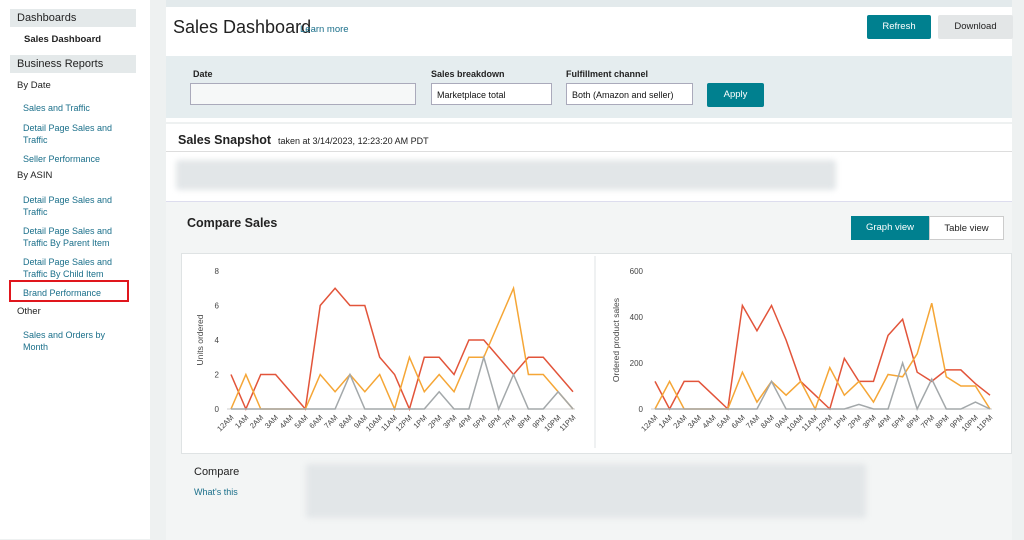 The width and height of the screenshot is (1024, 540). Describe the element at coordinates (62, 159) in the screenshot. I see `nav-link: Seller Performance` at that location.